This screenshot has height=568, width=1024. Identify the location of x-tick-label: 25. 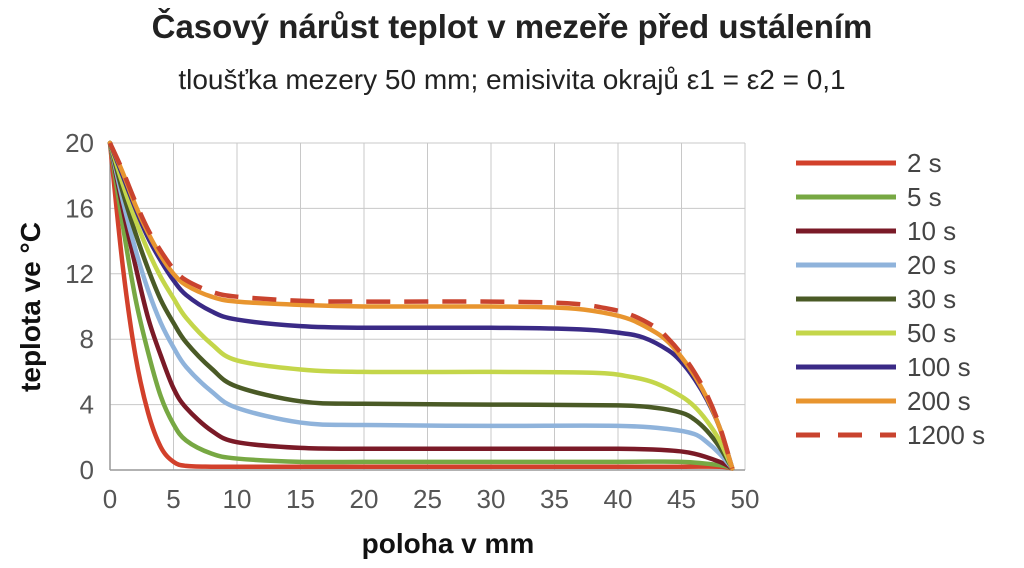
(427, 499).